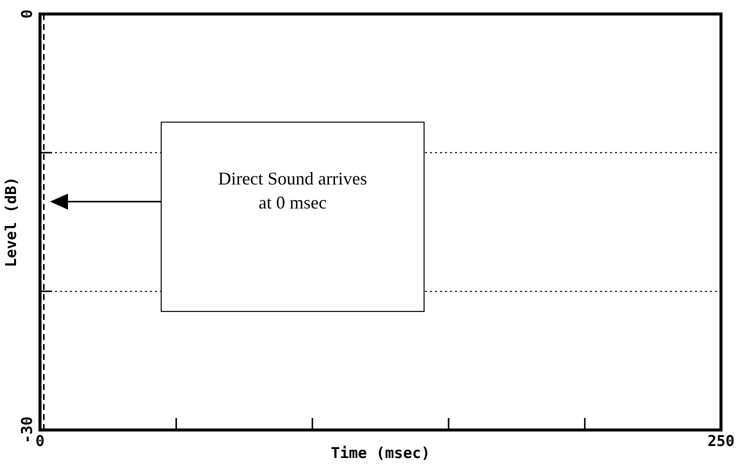 This screenshot has height=464, width=741. Describe the element at coordinates (27, 430) in the screenshot. I see `y-tick-label: -30` at that location.